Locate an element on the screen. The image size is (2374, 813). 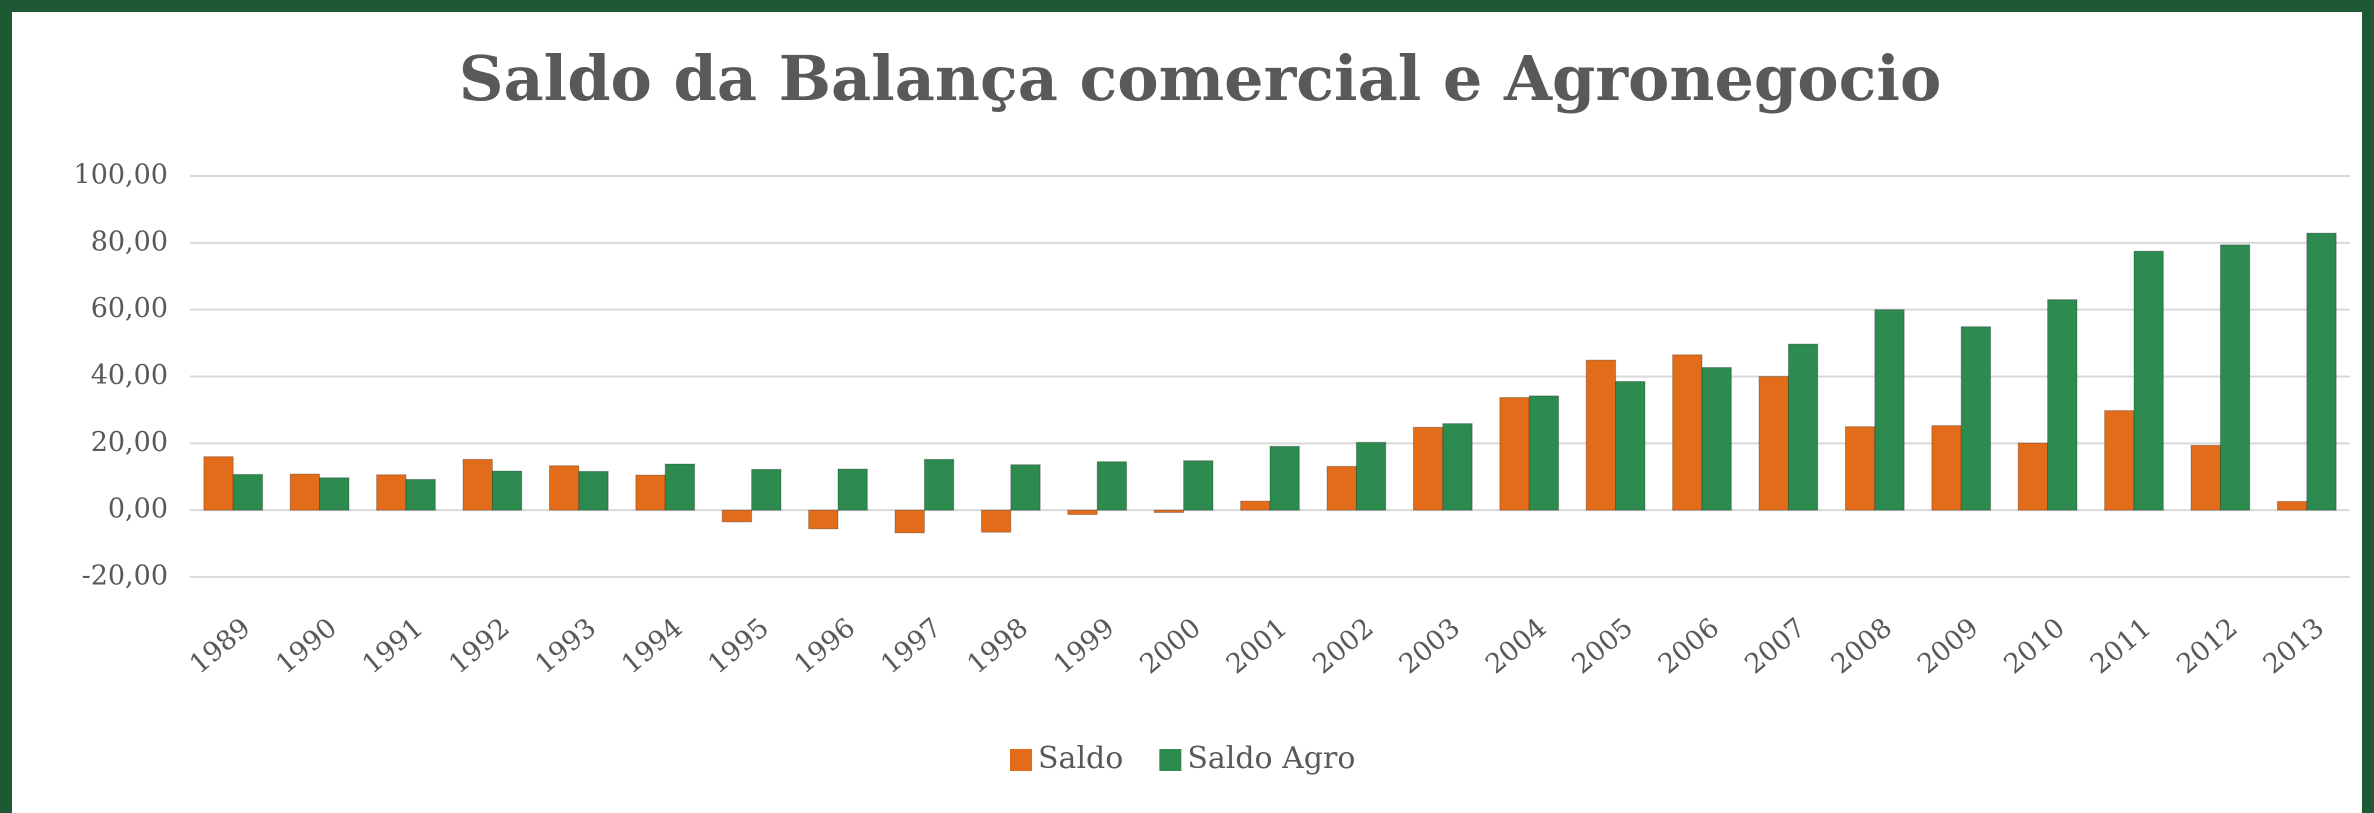
y-tick-label: 80,00 is located at coordinates (129, 241).